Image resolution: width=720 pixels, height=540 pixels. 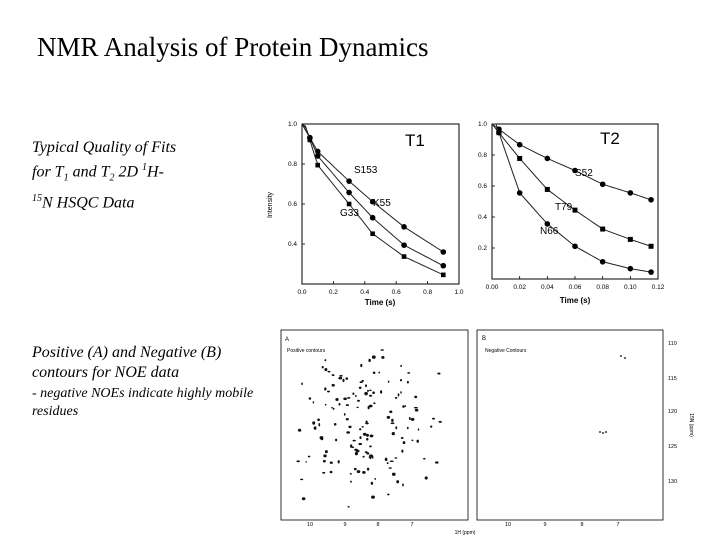 I want to click on noe-y-tick-label: 125, so click(x=672, y=447).